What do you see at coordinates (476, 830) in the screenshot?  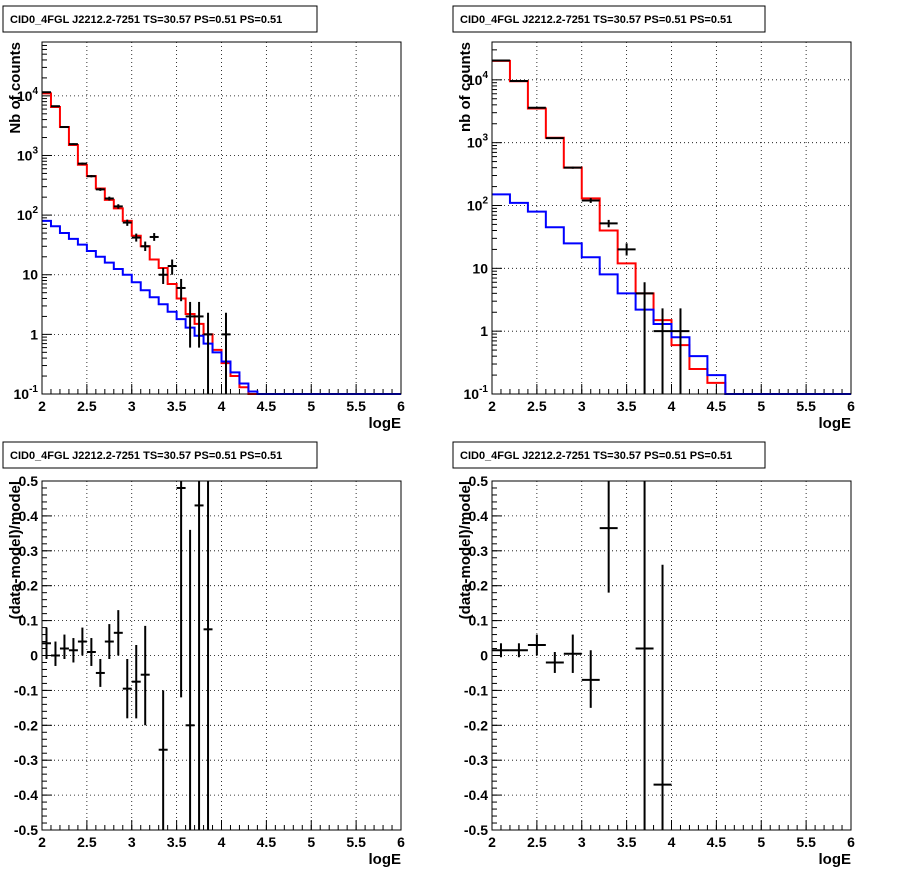 I see `y-tick-label: -0.5` at bounding box center [476, 830].